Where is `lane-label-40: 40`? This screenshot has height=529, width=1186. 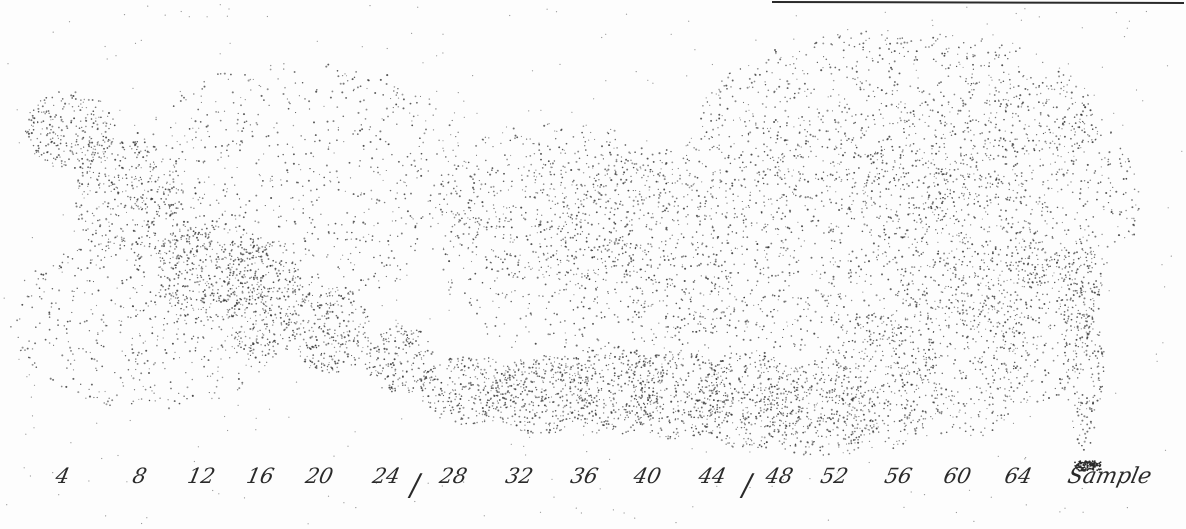
lane-label-40: 40 is located at coordinates (647, 476).